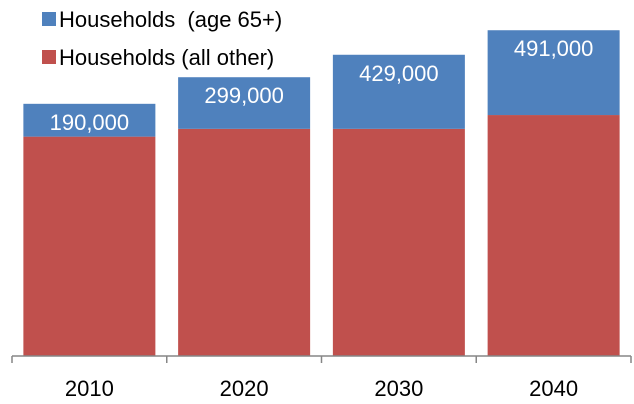 This screenshot has width=634, height=404. What do you see at coordinates (49, 57) in the screenshot?
I see `legend-swatch-households-all-other` at bounding box center [49, 57].